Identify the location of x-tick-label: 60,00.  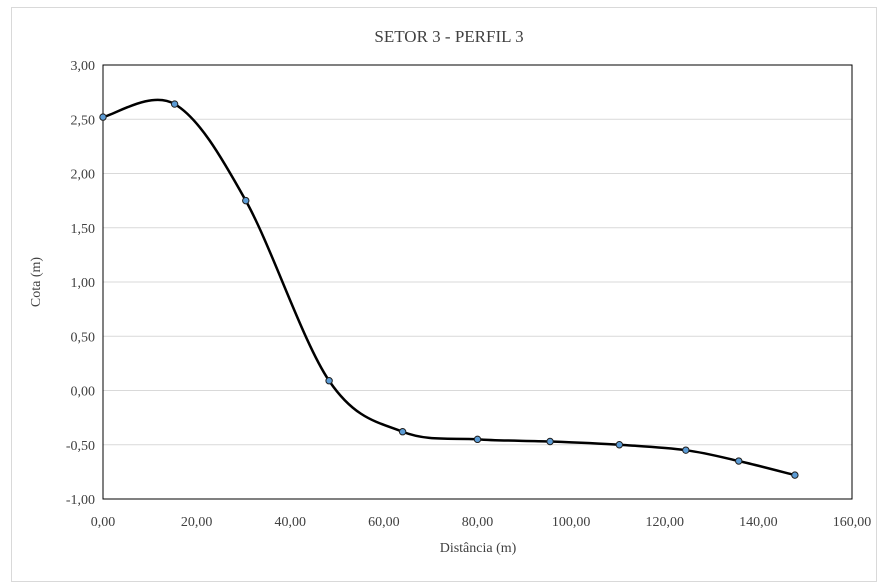
(384, 522).